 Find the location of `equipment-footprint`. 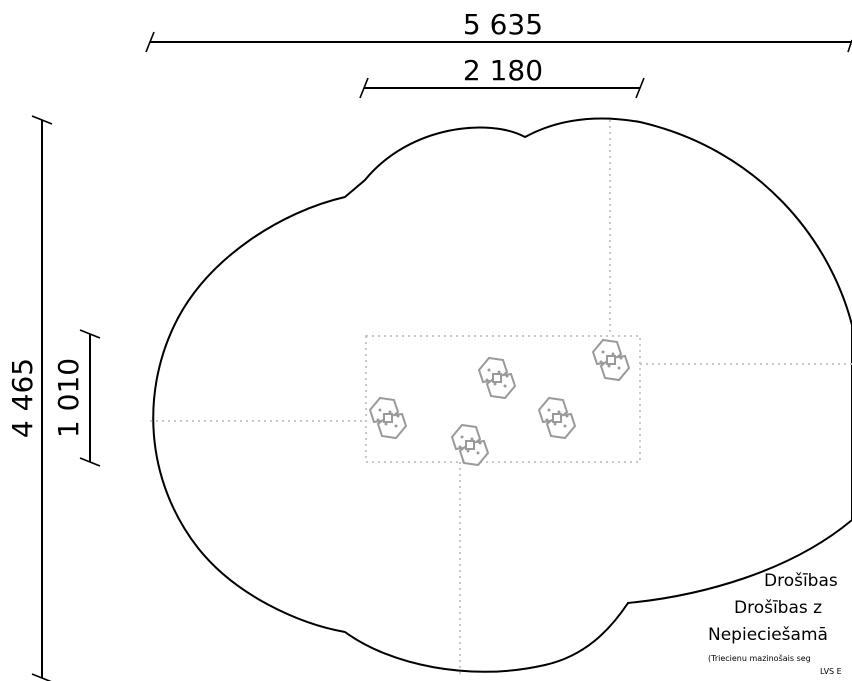

equipment-footprint is located at coordinates (503, 399).